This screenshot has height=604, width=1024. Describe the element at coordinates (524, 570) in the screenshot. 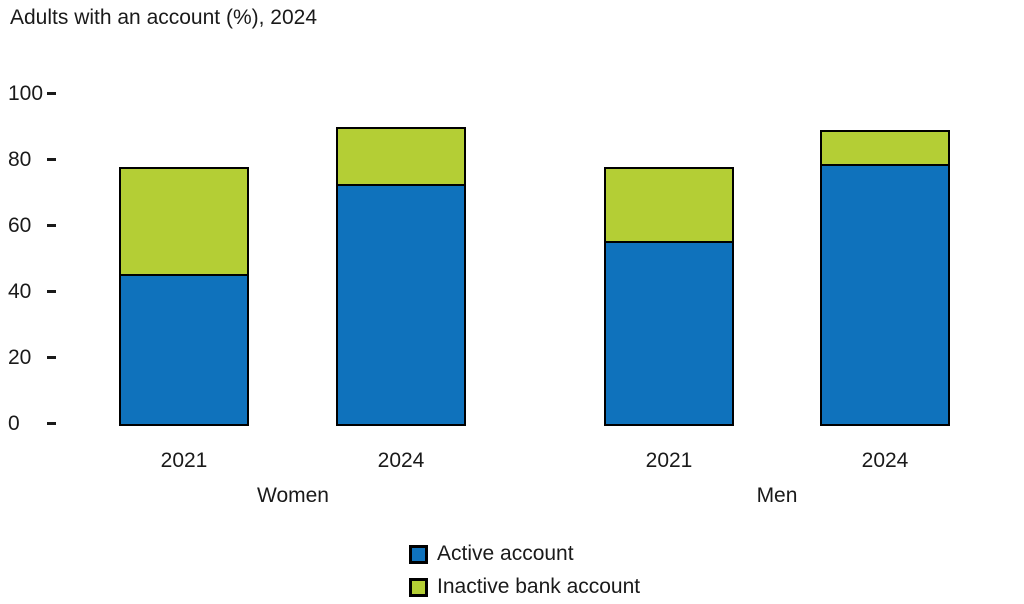

I see `legend: Active account Inactive bank account` at that location.